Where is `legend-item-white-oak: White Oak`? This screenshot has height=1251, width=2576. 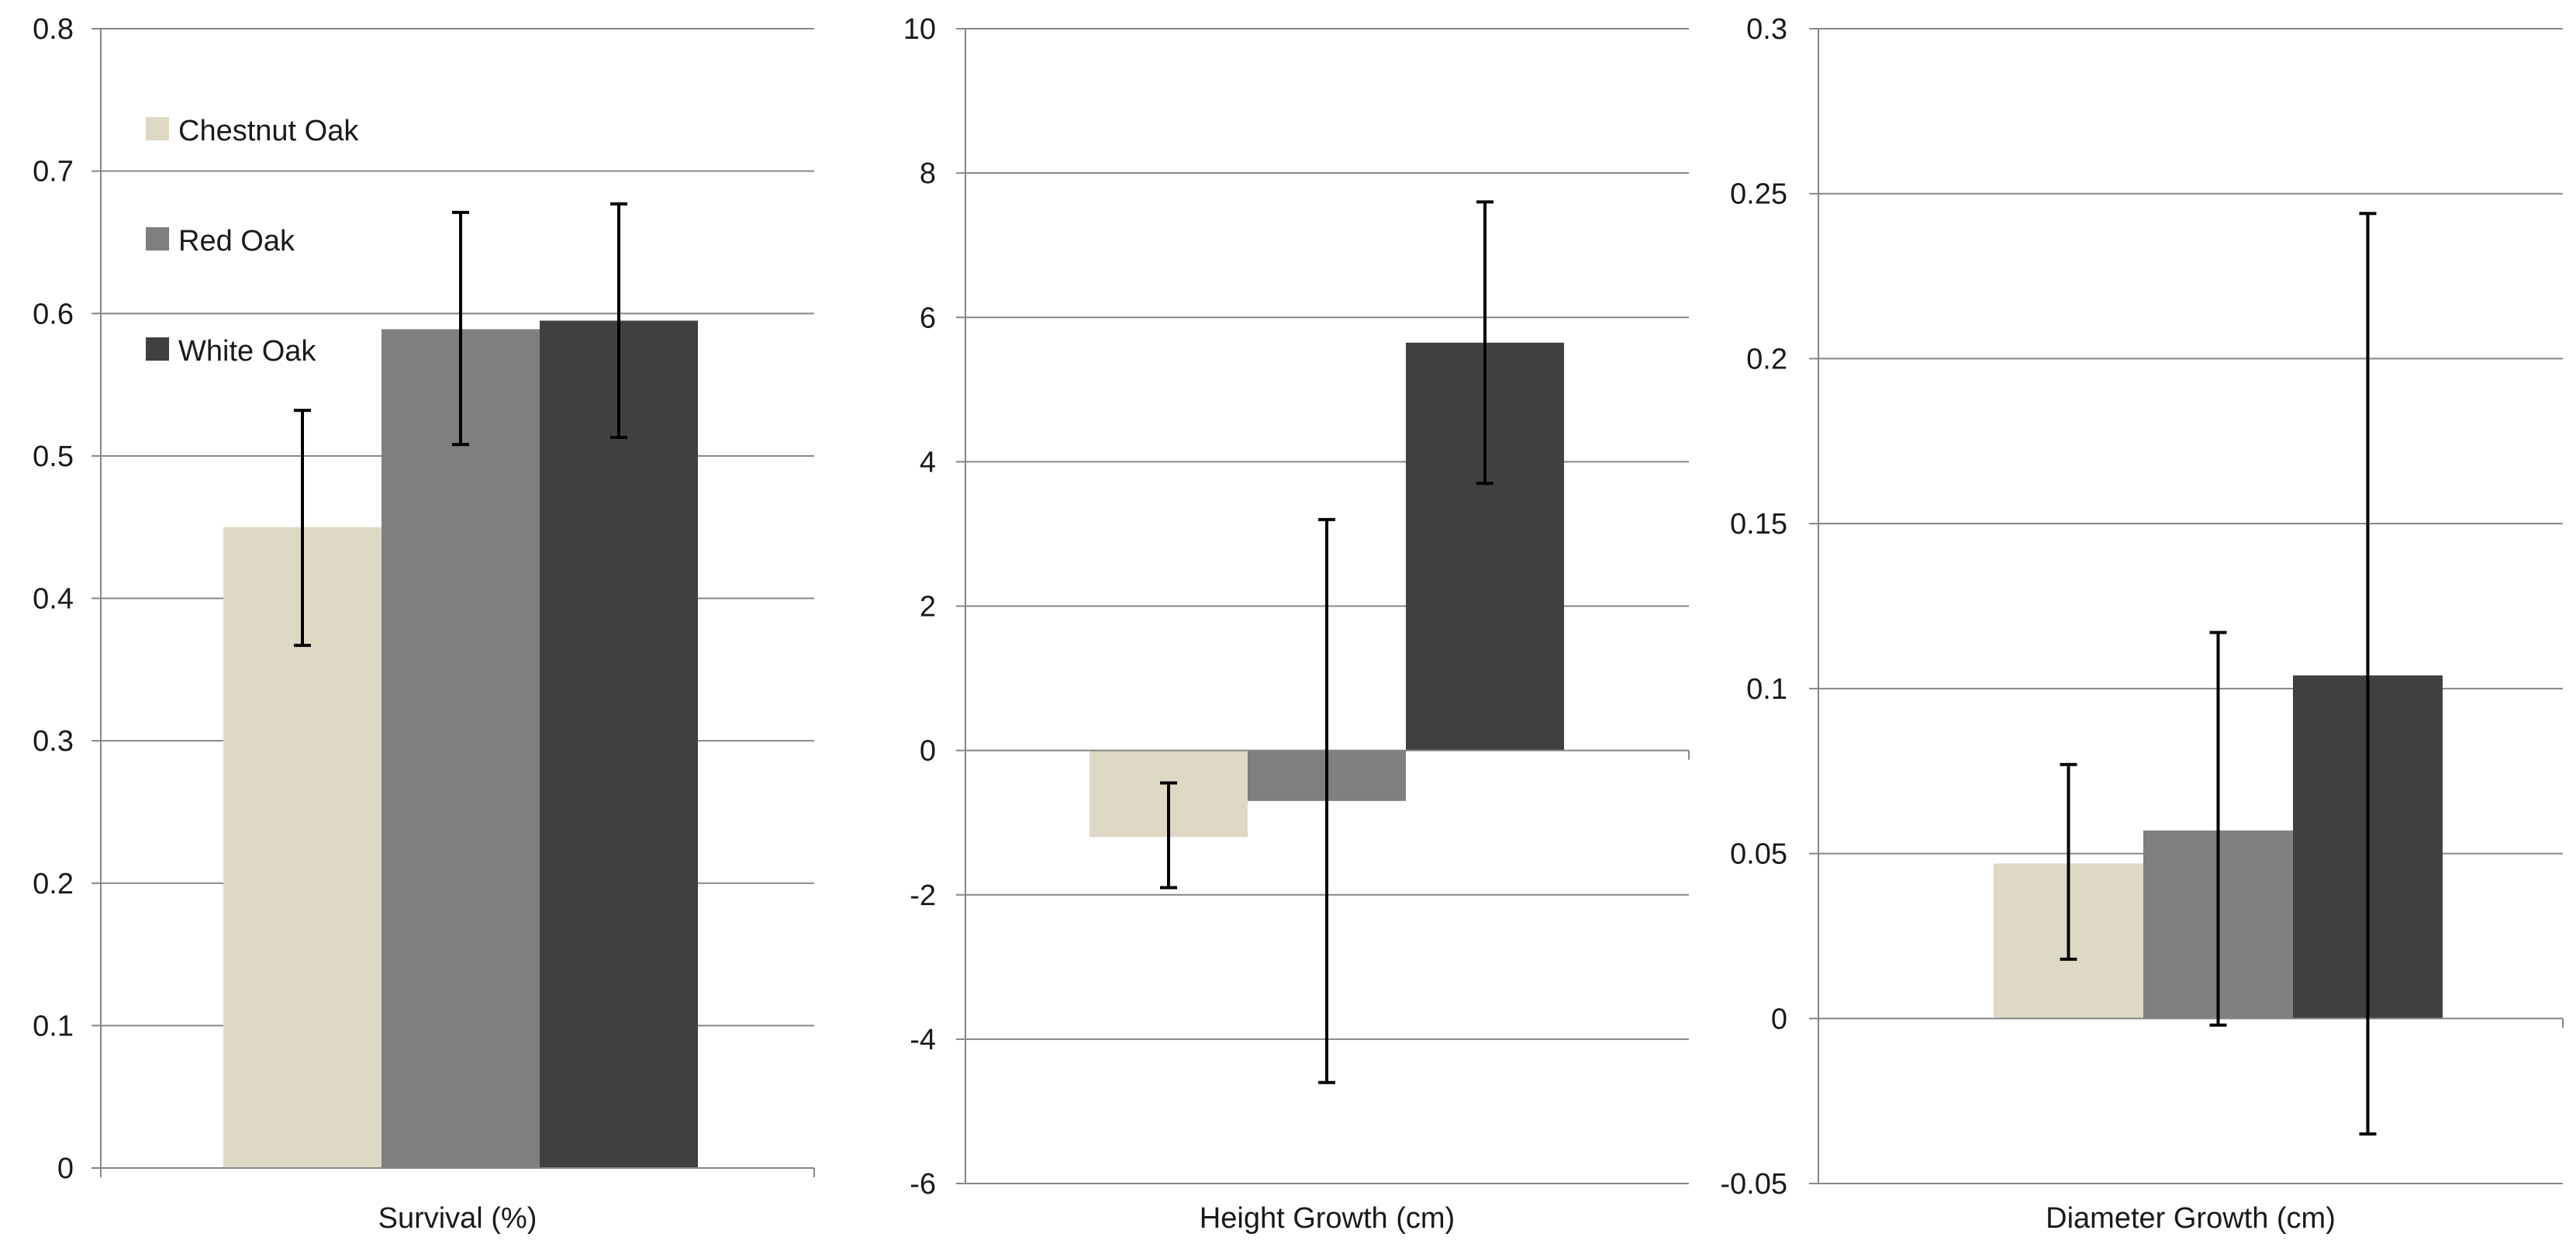 legend-item-white-oak: White Oak is located at coordinates (231, 351).